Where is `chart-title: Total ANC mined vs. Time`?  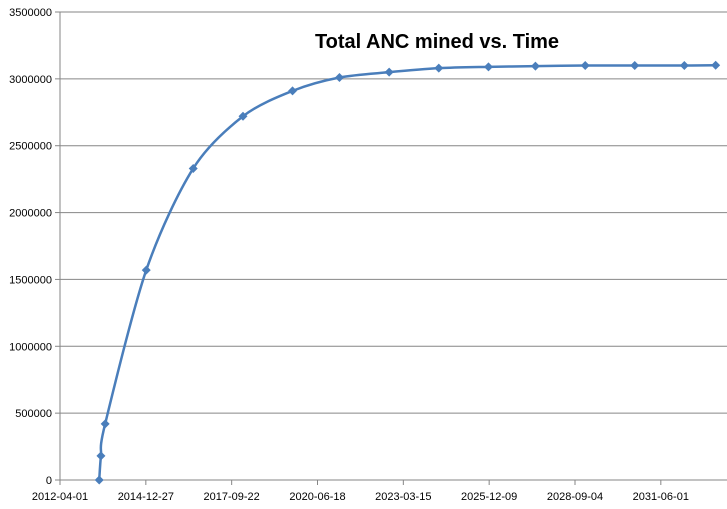 chart-title: Total ANC mined vs. Time is located at coordinates (437, 42).